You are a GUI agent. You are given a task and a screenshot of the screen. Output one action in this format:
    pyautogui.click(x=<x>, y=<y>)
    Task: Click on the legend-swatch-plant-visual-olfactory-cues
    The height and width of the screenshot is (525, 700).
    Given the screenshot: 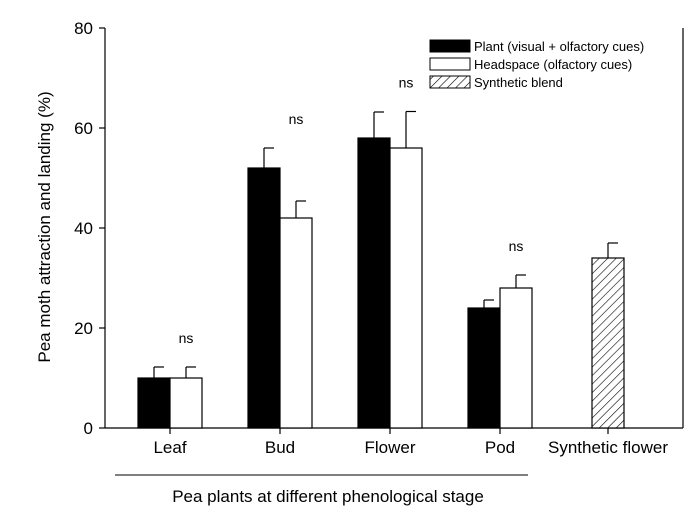 What is the action you would take?
    pyautogui.click(x=450, y=46)
    